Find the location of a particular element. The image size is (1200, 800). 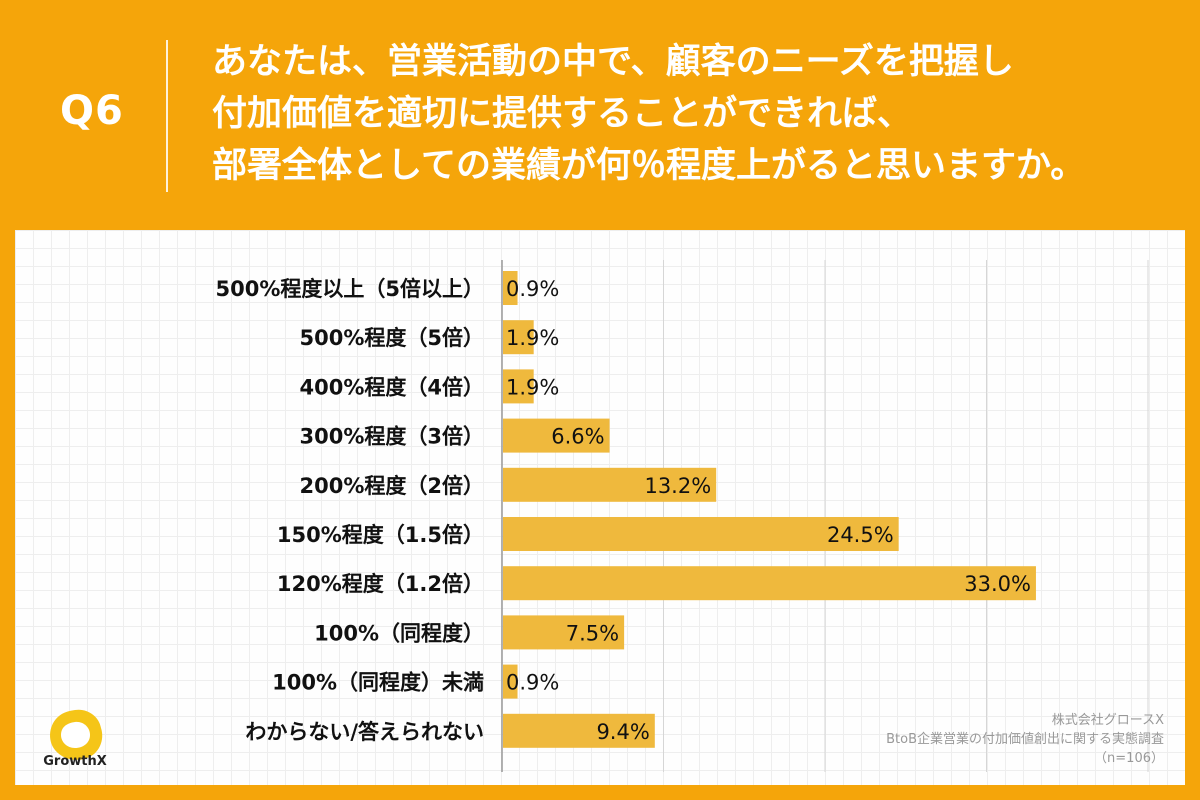

category-label-5: 200%程度（2倍） is located at coordinates (392, 486).